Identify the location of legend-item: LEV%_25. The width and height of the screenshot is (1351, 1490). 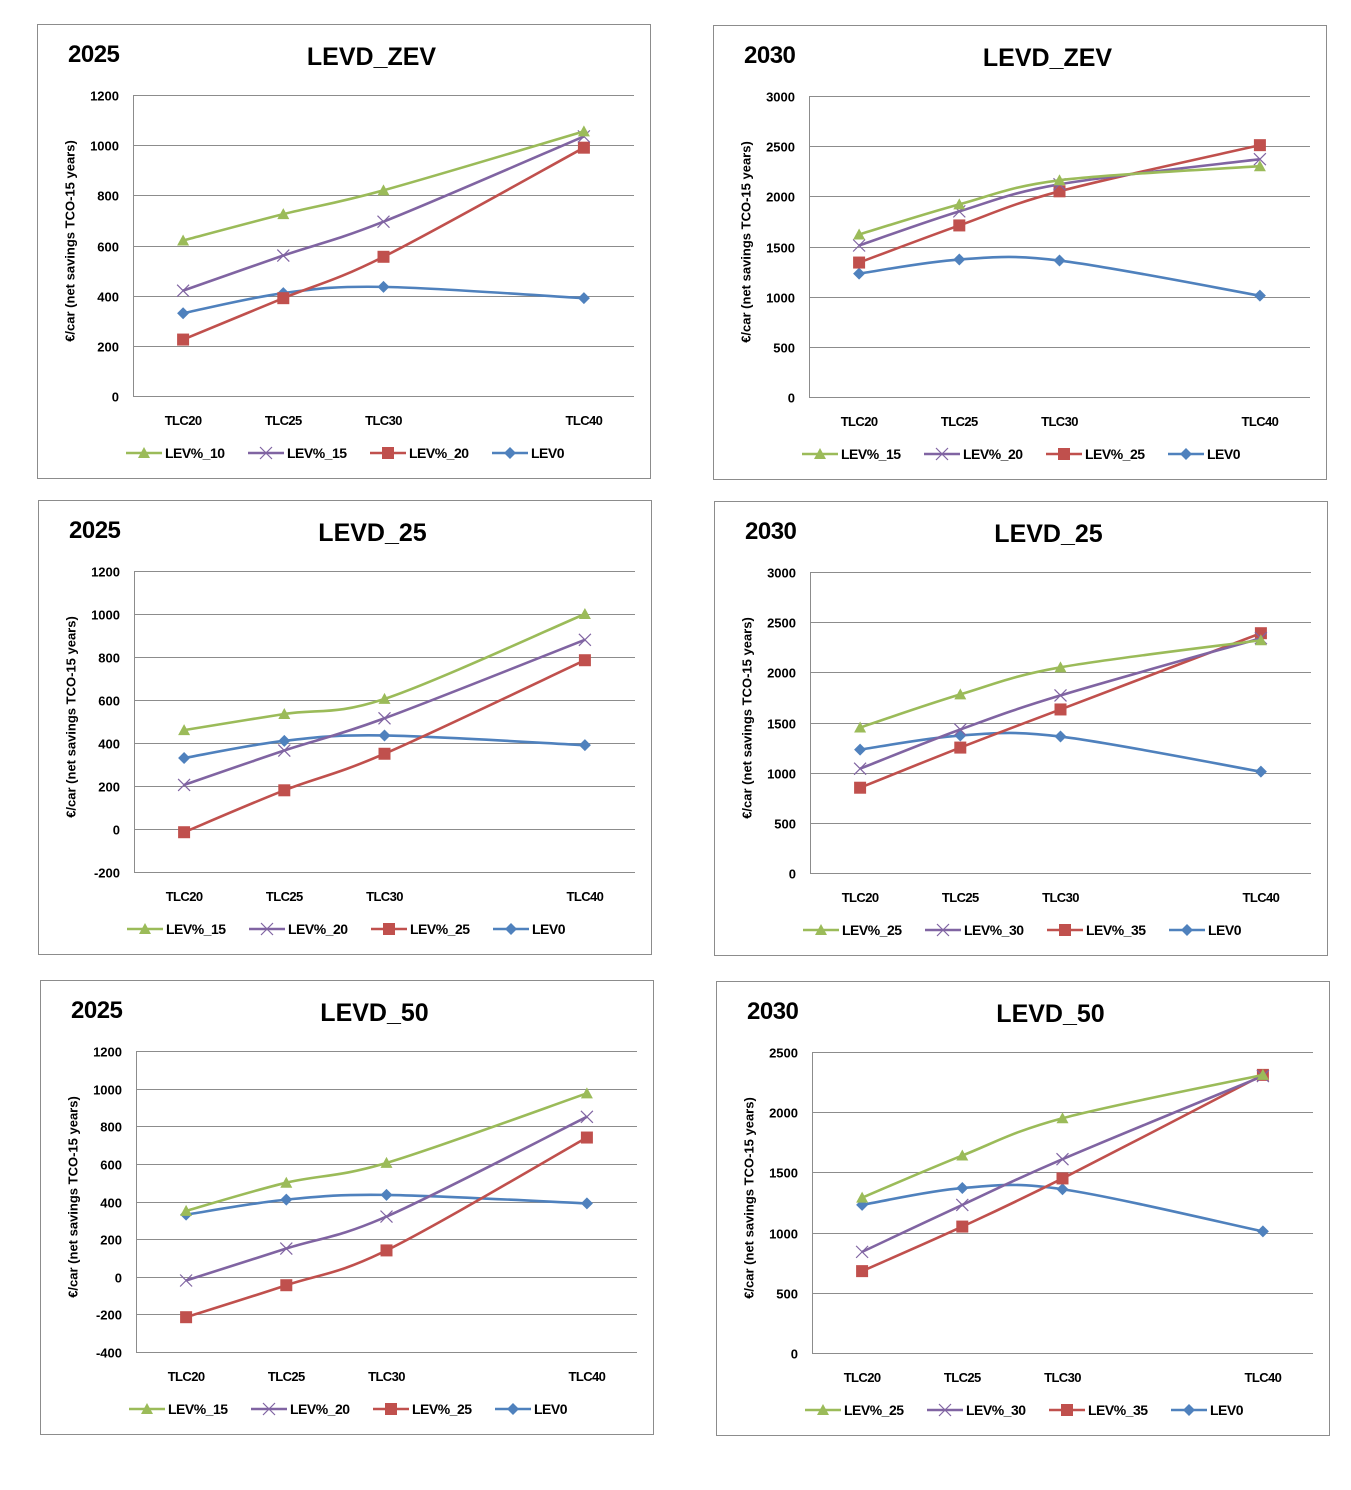
(434, 1409).